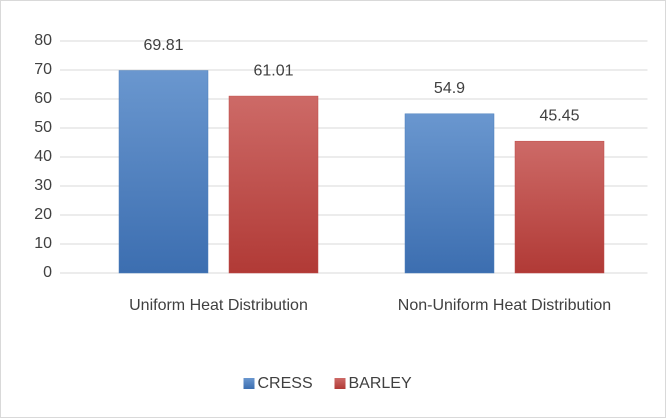 The image size is (666, 418). I want to click on legend-label: CRESS, so click(285, 383).